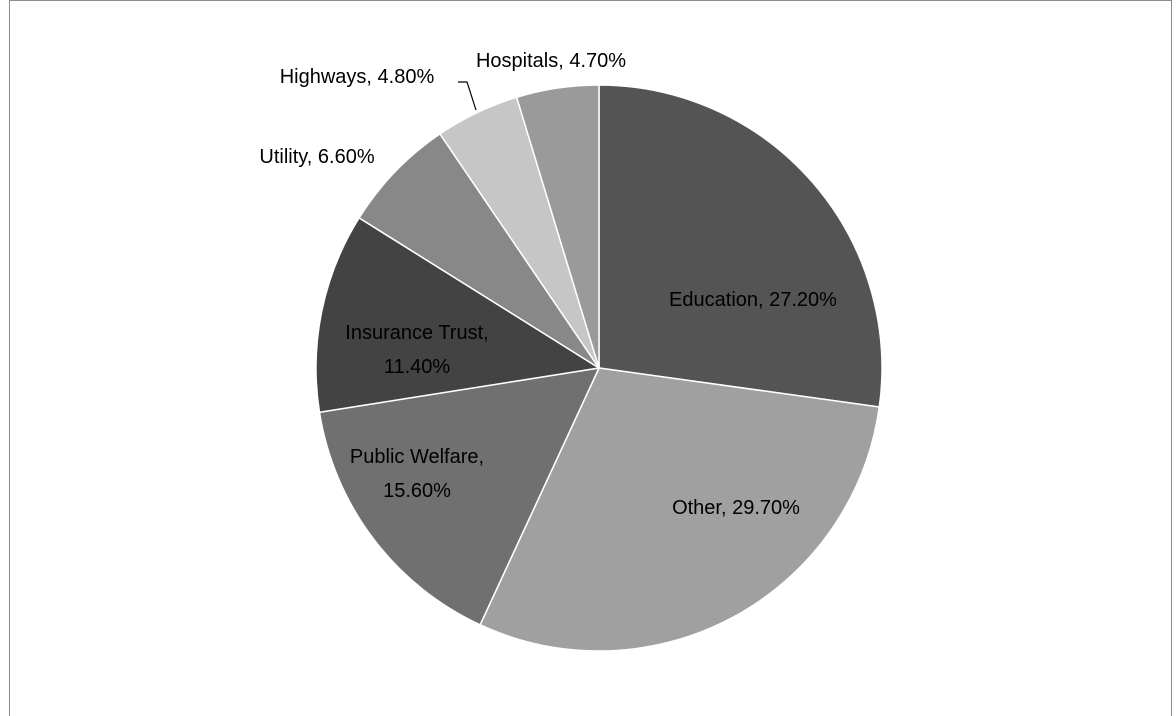 The image size is (1176, 716). What do you see at coordinates (417, 474) in the screenshot?
I see `data-label-public-welfare: Public Welfare, 15.60%` at bounding box center [417, 474].